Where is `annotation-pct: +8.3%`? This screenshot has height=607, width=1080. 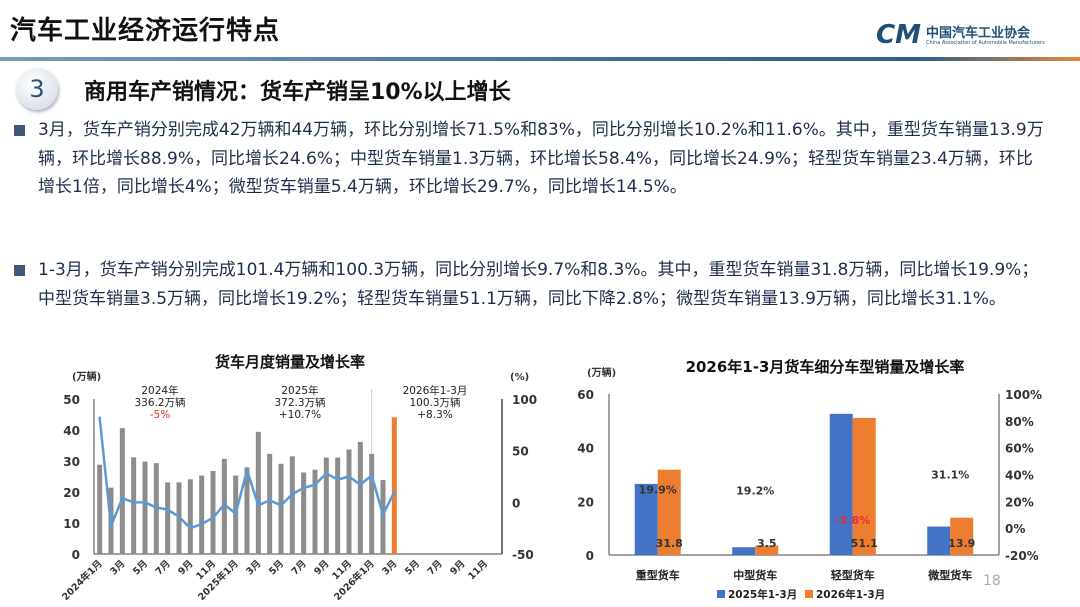
annotation-pct: +8.3% is located at coordinates (434, 415).